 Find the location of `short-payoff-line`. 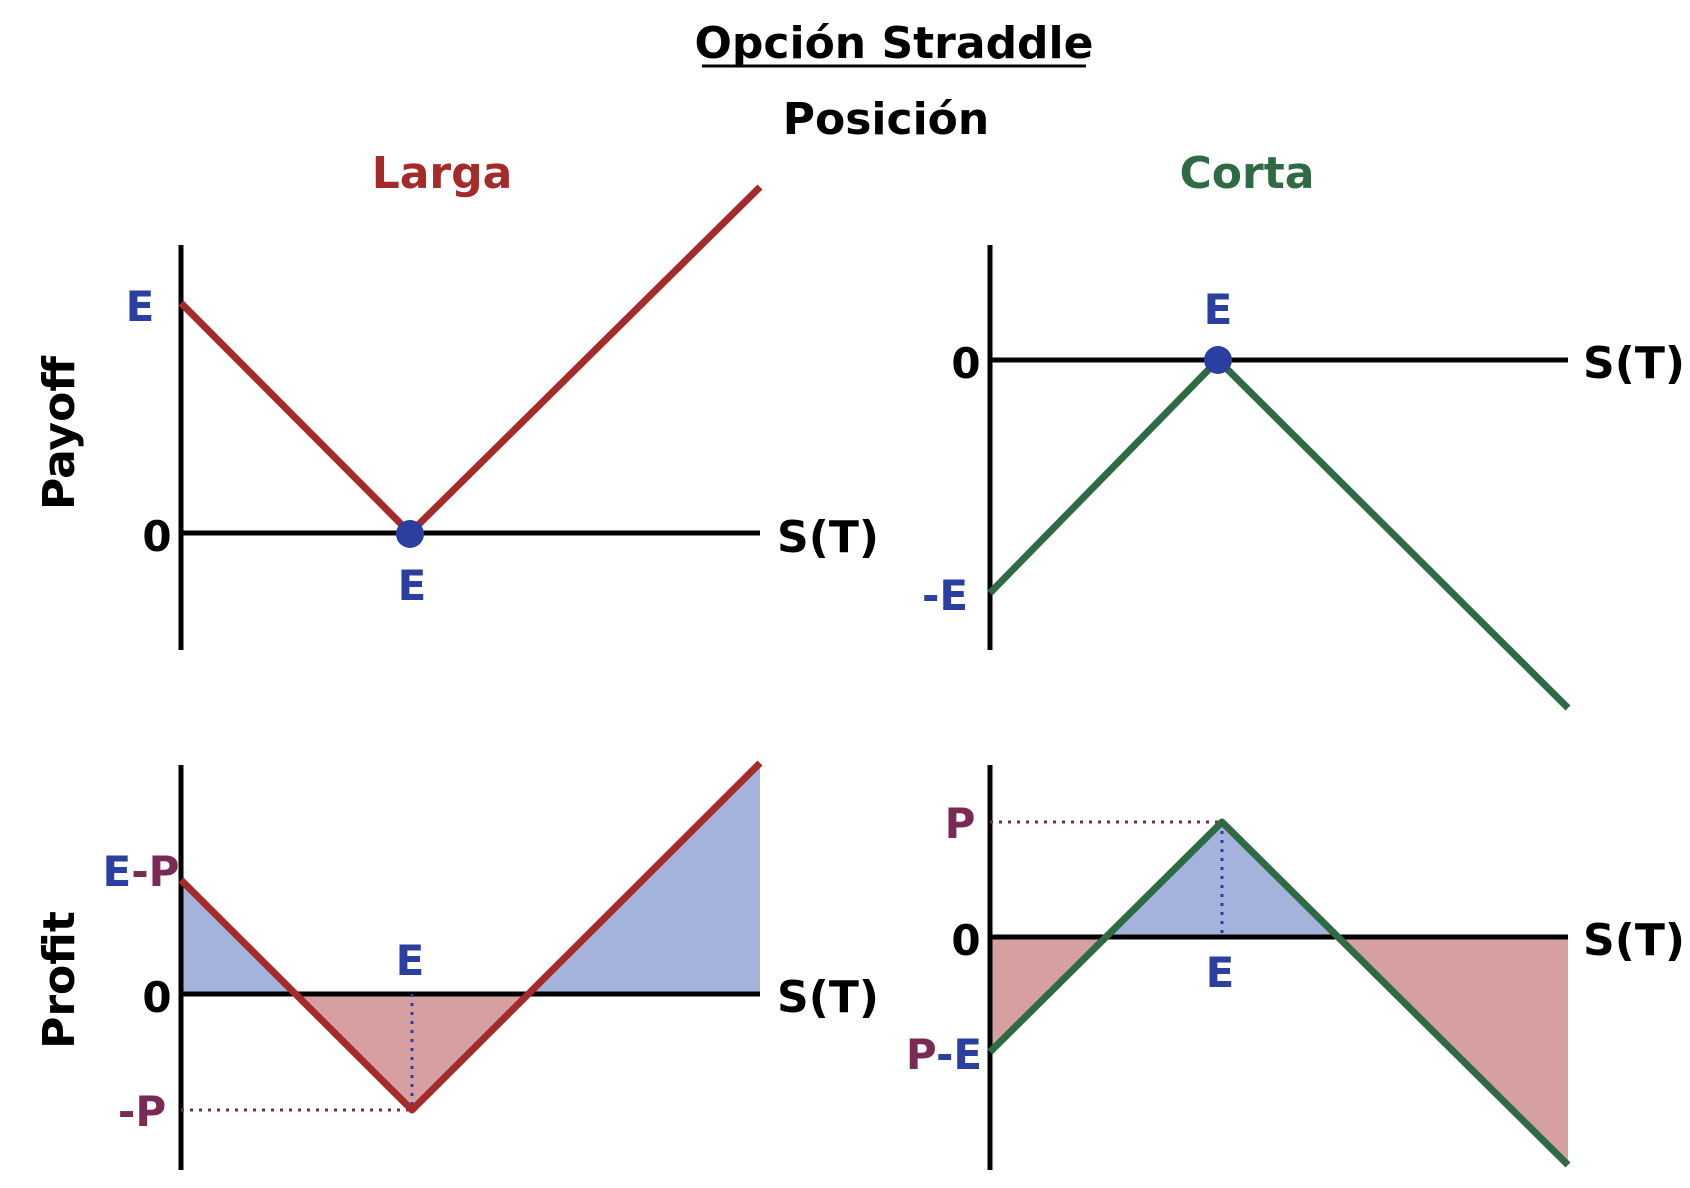

short-payoff-line is located at coordinates (1279, 533).